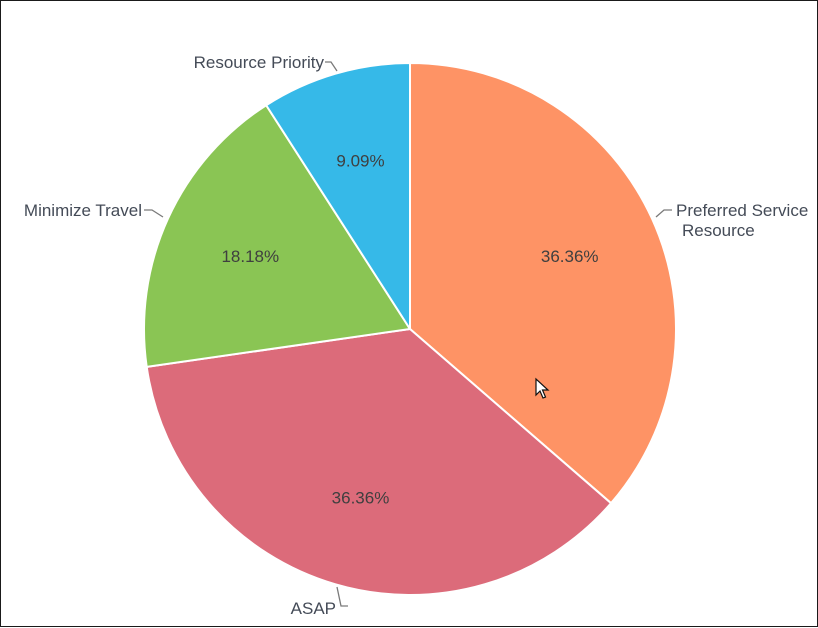  Describe the element at coordinates (663, 213) in the screenshot. I see `leader-line-preferred-service-resource` at that location.